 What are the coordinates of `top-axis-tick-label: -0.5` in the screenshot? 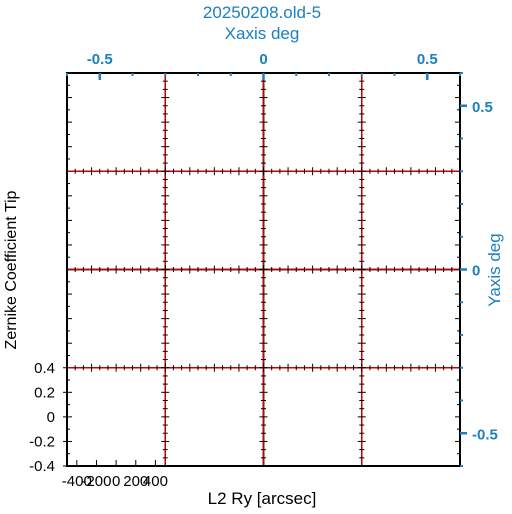 It's located at (100, 59).